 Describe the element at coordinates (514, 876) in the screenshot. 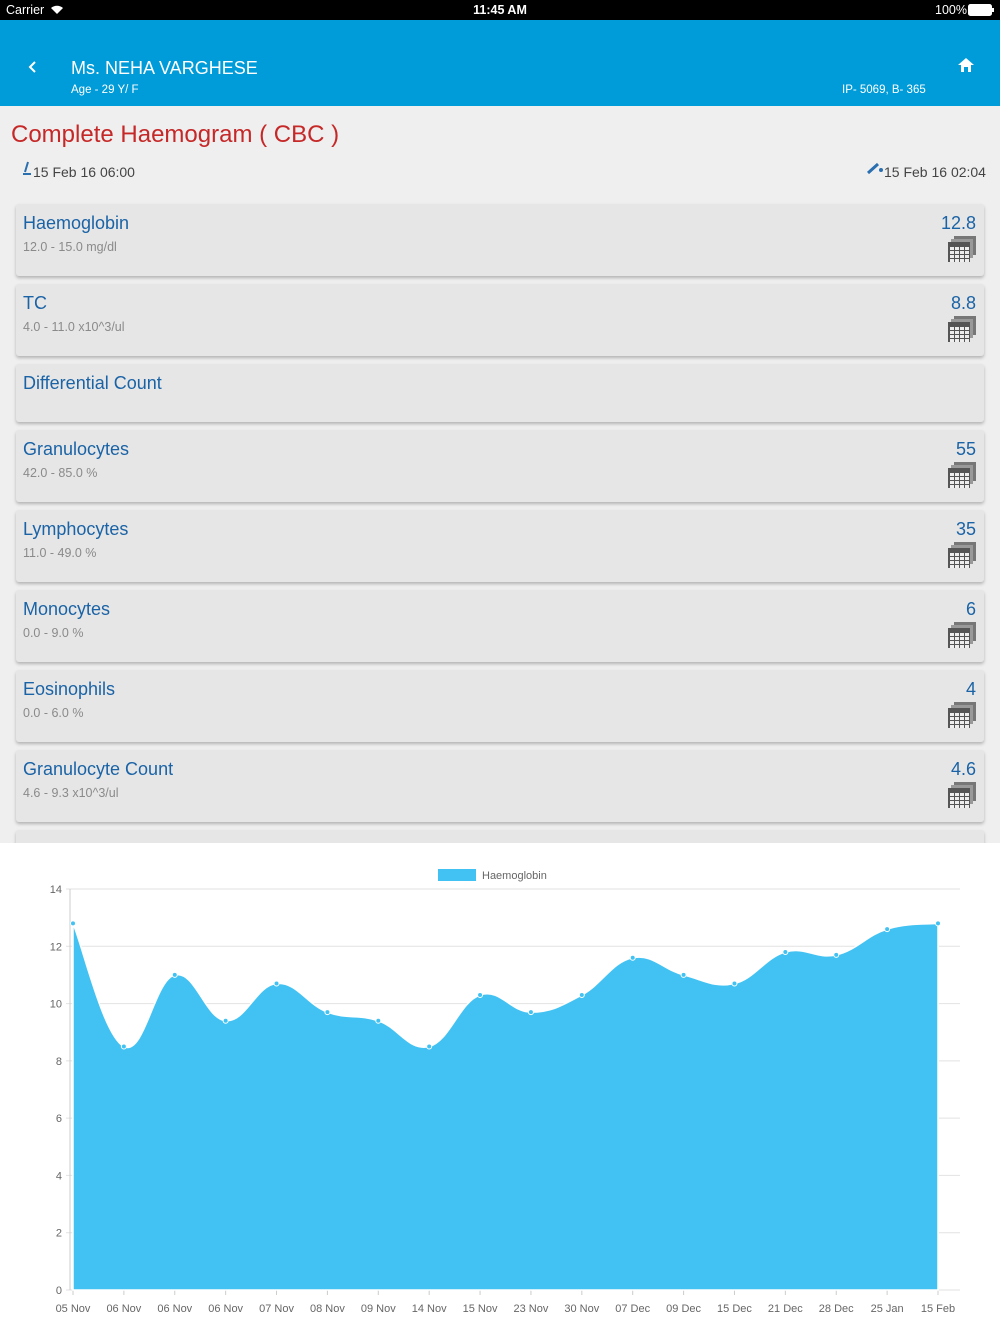

I see `legend-label: Haemoglobin` at that location.